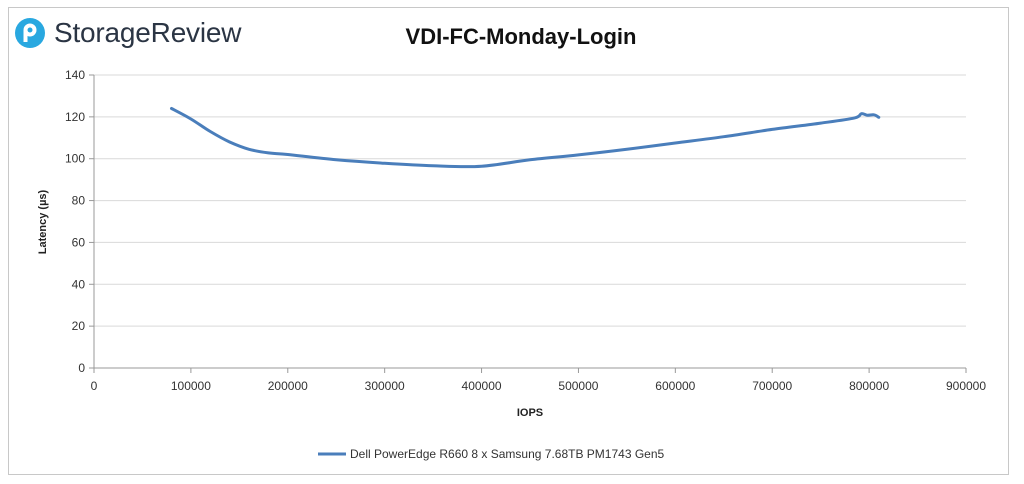 The width and height of the screenshot is (1024, 484). What do you see at coordinates (869, 386) in the screenshot?
I see `x-tick-label: 800000` at bounding box center [869, 386].